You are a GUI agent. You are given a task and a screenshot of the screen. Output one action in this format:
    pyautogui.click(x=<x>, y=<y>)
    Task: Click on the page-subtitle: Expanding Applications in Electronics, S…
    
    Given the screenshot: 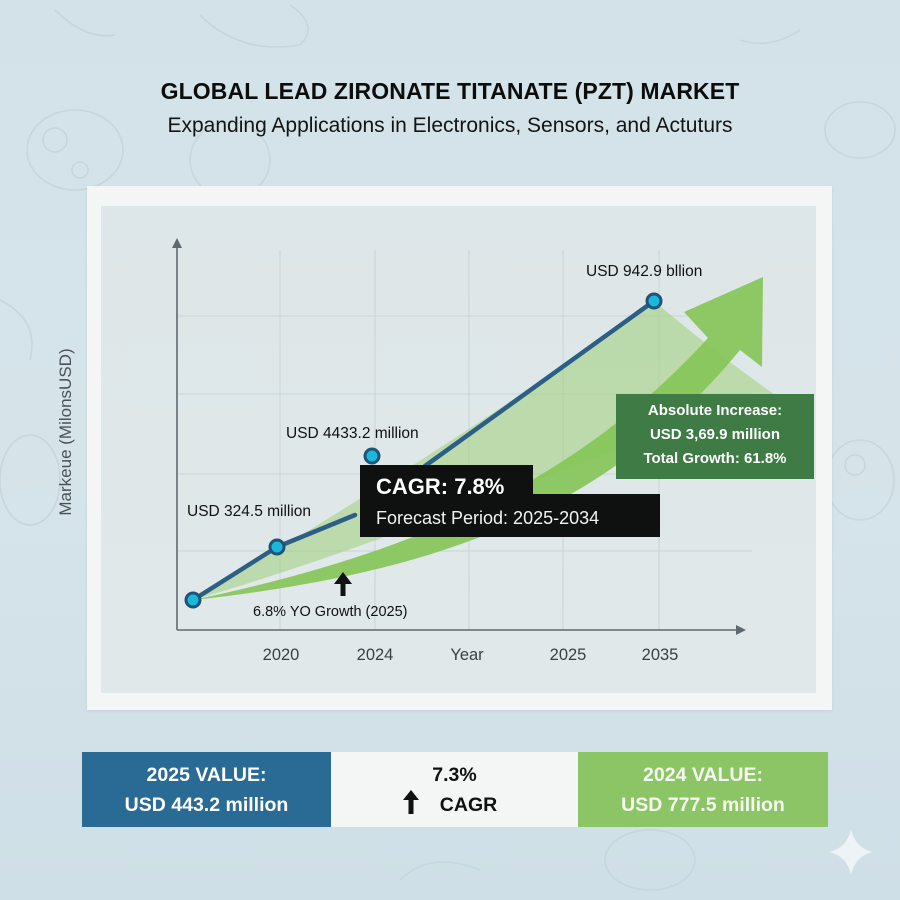 What is the action you would take?
    pyautogui.click(x=450, y=125)
    